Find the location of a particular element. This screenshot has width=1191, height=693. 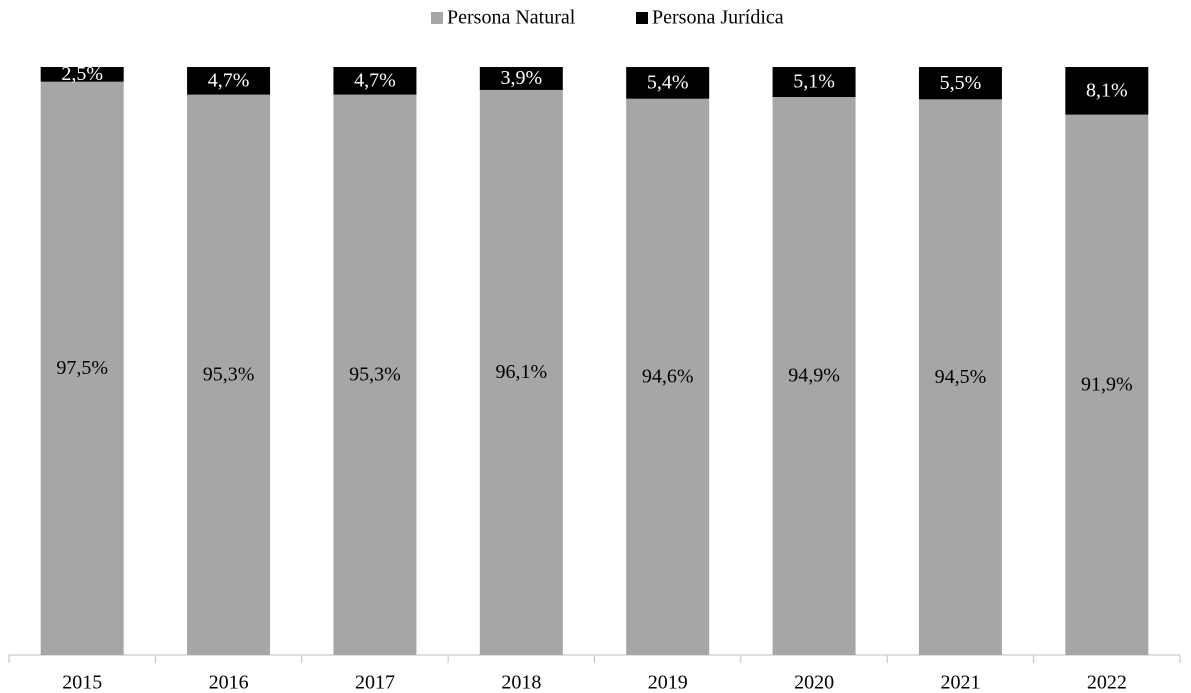

legend: Persona Natural Persona Jurídica is located at coordinates (607, 18).